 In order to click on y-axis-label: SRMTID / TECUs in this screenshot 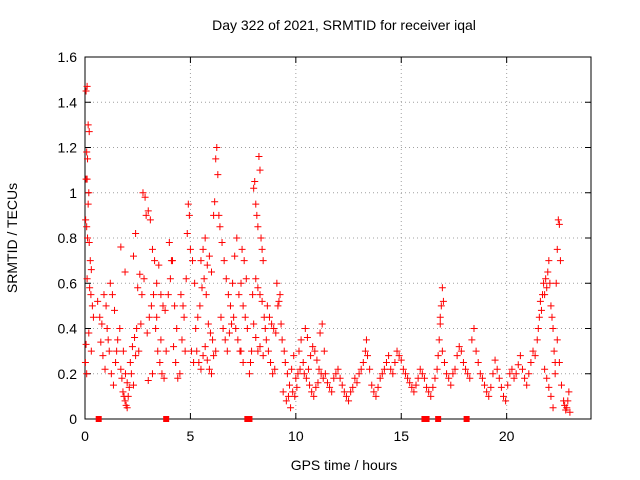, I will do `click(12, 238)`.